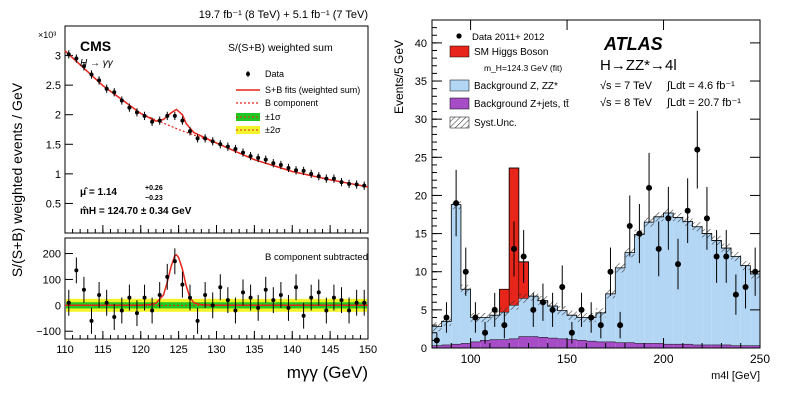  Describe the element at coordinates (103, 350) in the screenshot. I see `cms-x-tick-label: 115` at that location.